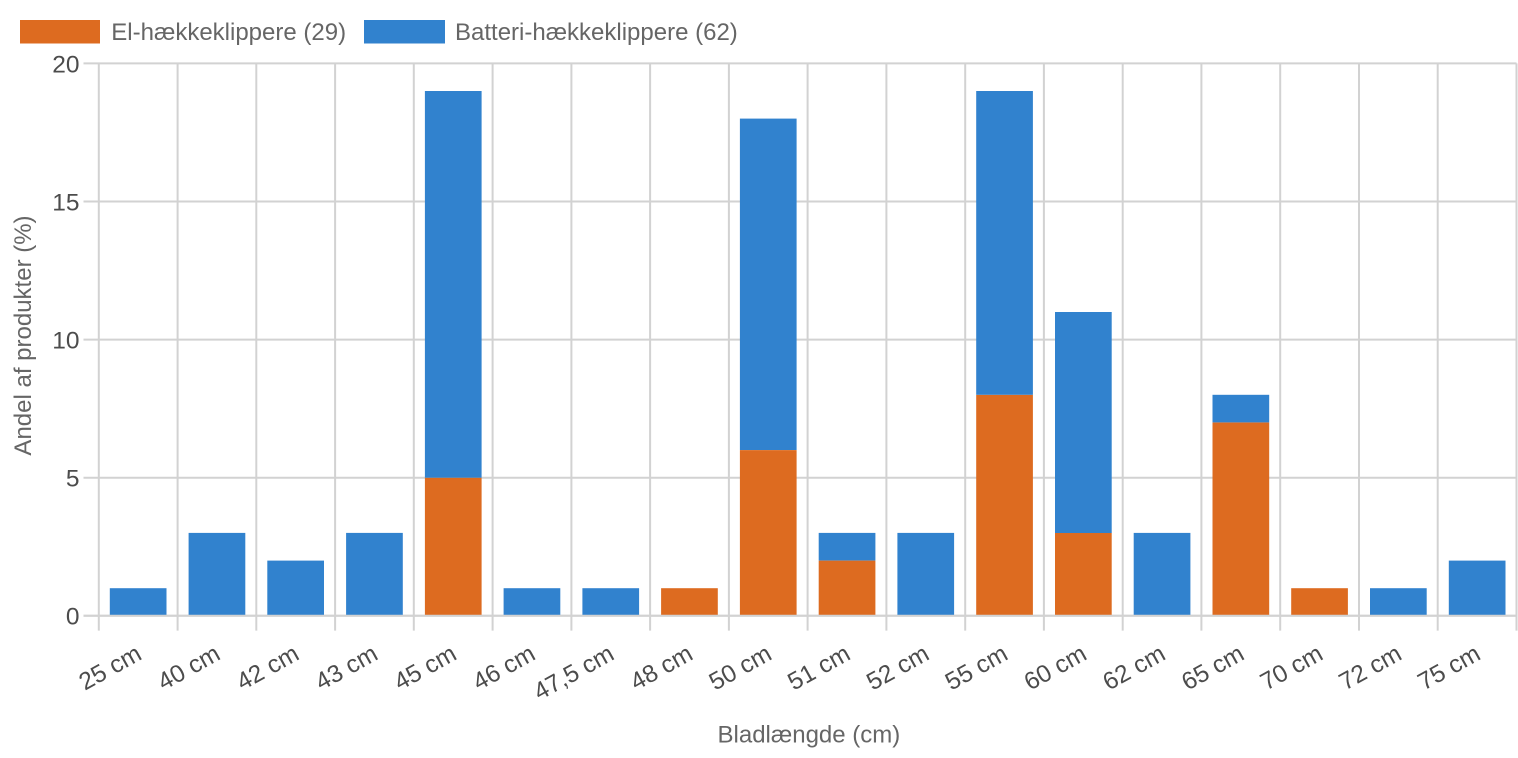  What do you see at coordinates (73, 617) in the screenshot?
I see `svg-text: 0` at bounding box center [73, 617].